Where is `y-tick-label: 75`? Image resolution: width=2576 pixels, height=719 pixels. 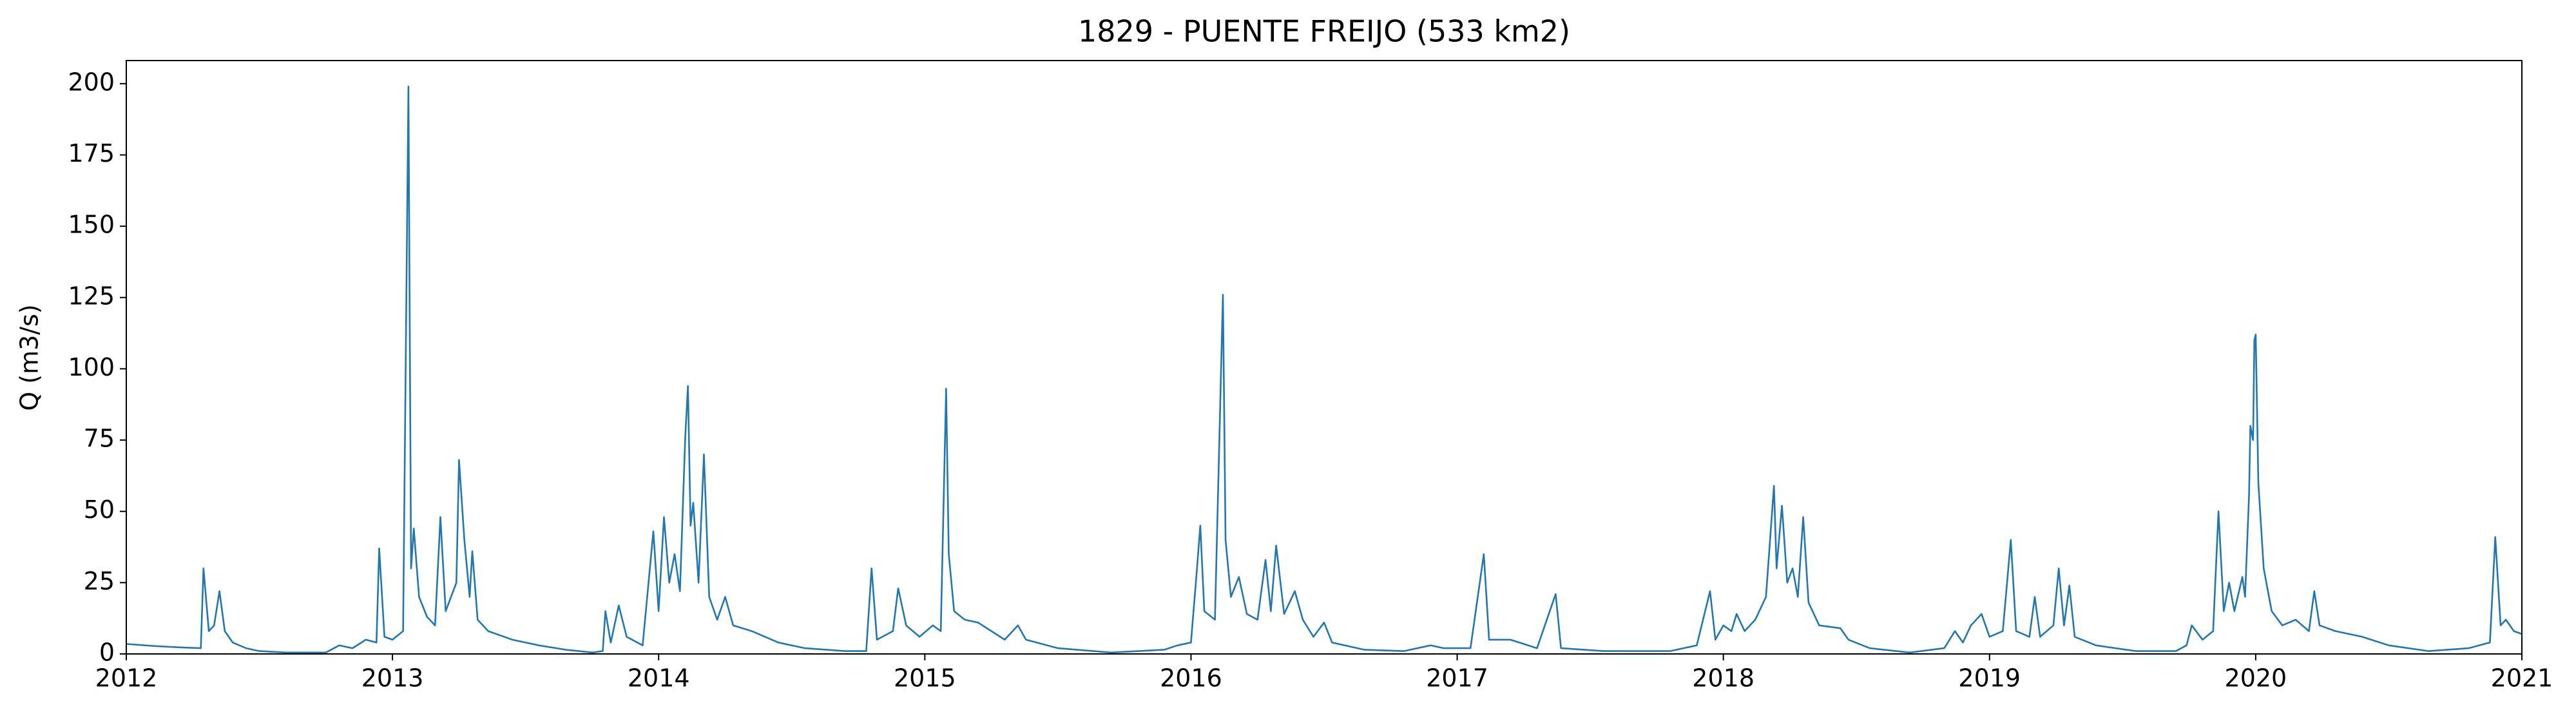
y-tick-label: 75 is located at coordinates (99, 439).